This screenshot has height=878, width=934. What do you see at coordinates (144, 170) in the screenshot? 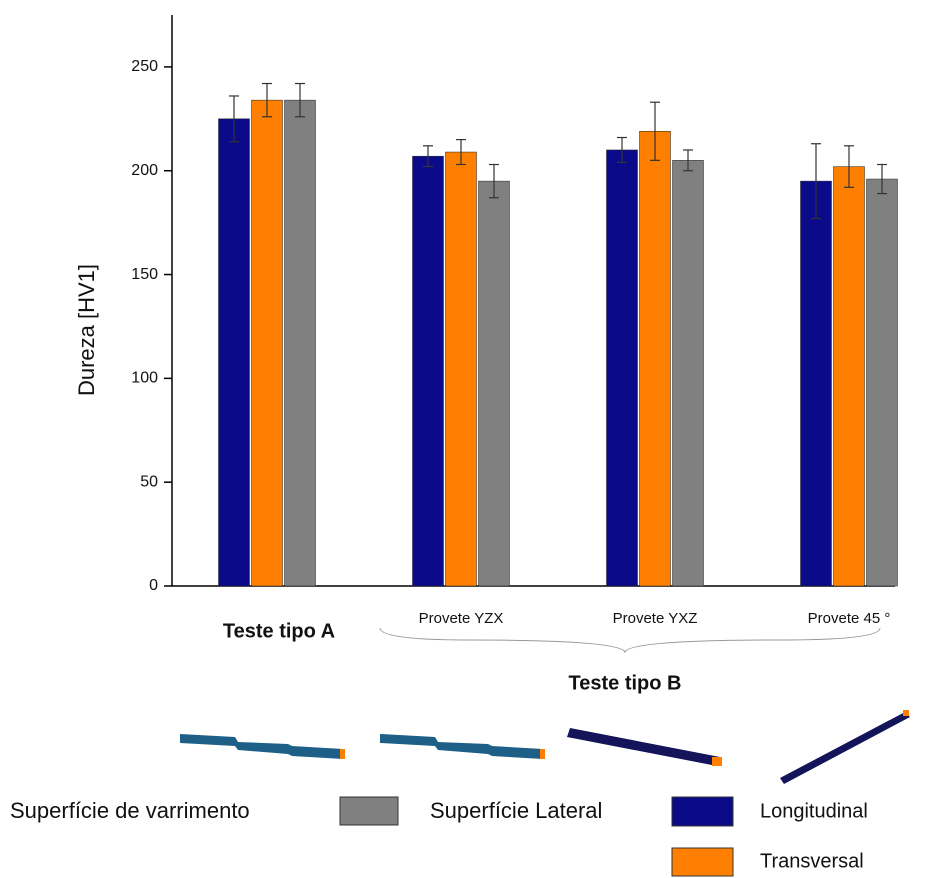
I see `y-tick-label: 200` at bounding box center [144, 170].